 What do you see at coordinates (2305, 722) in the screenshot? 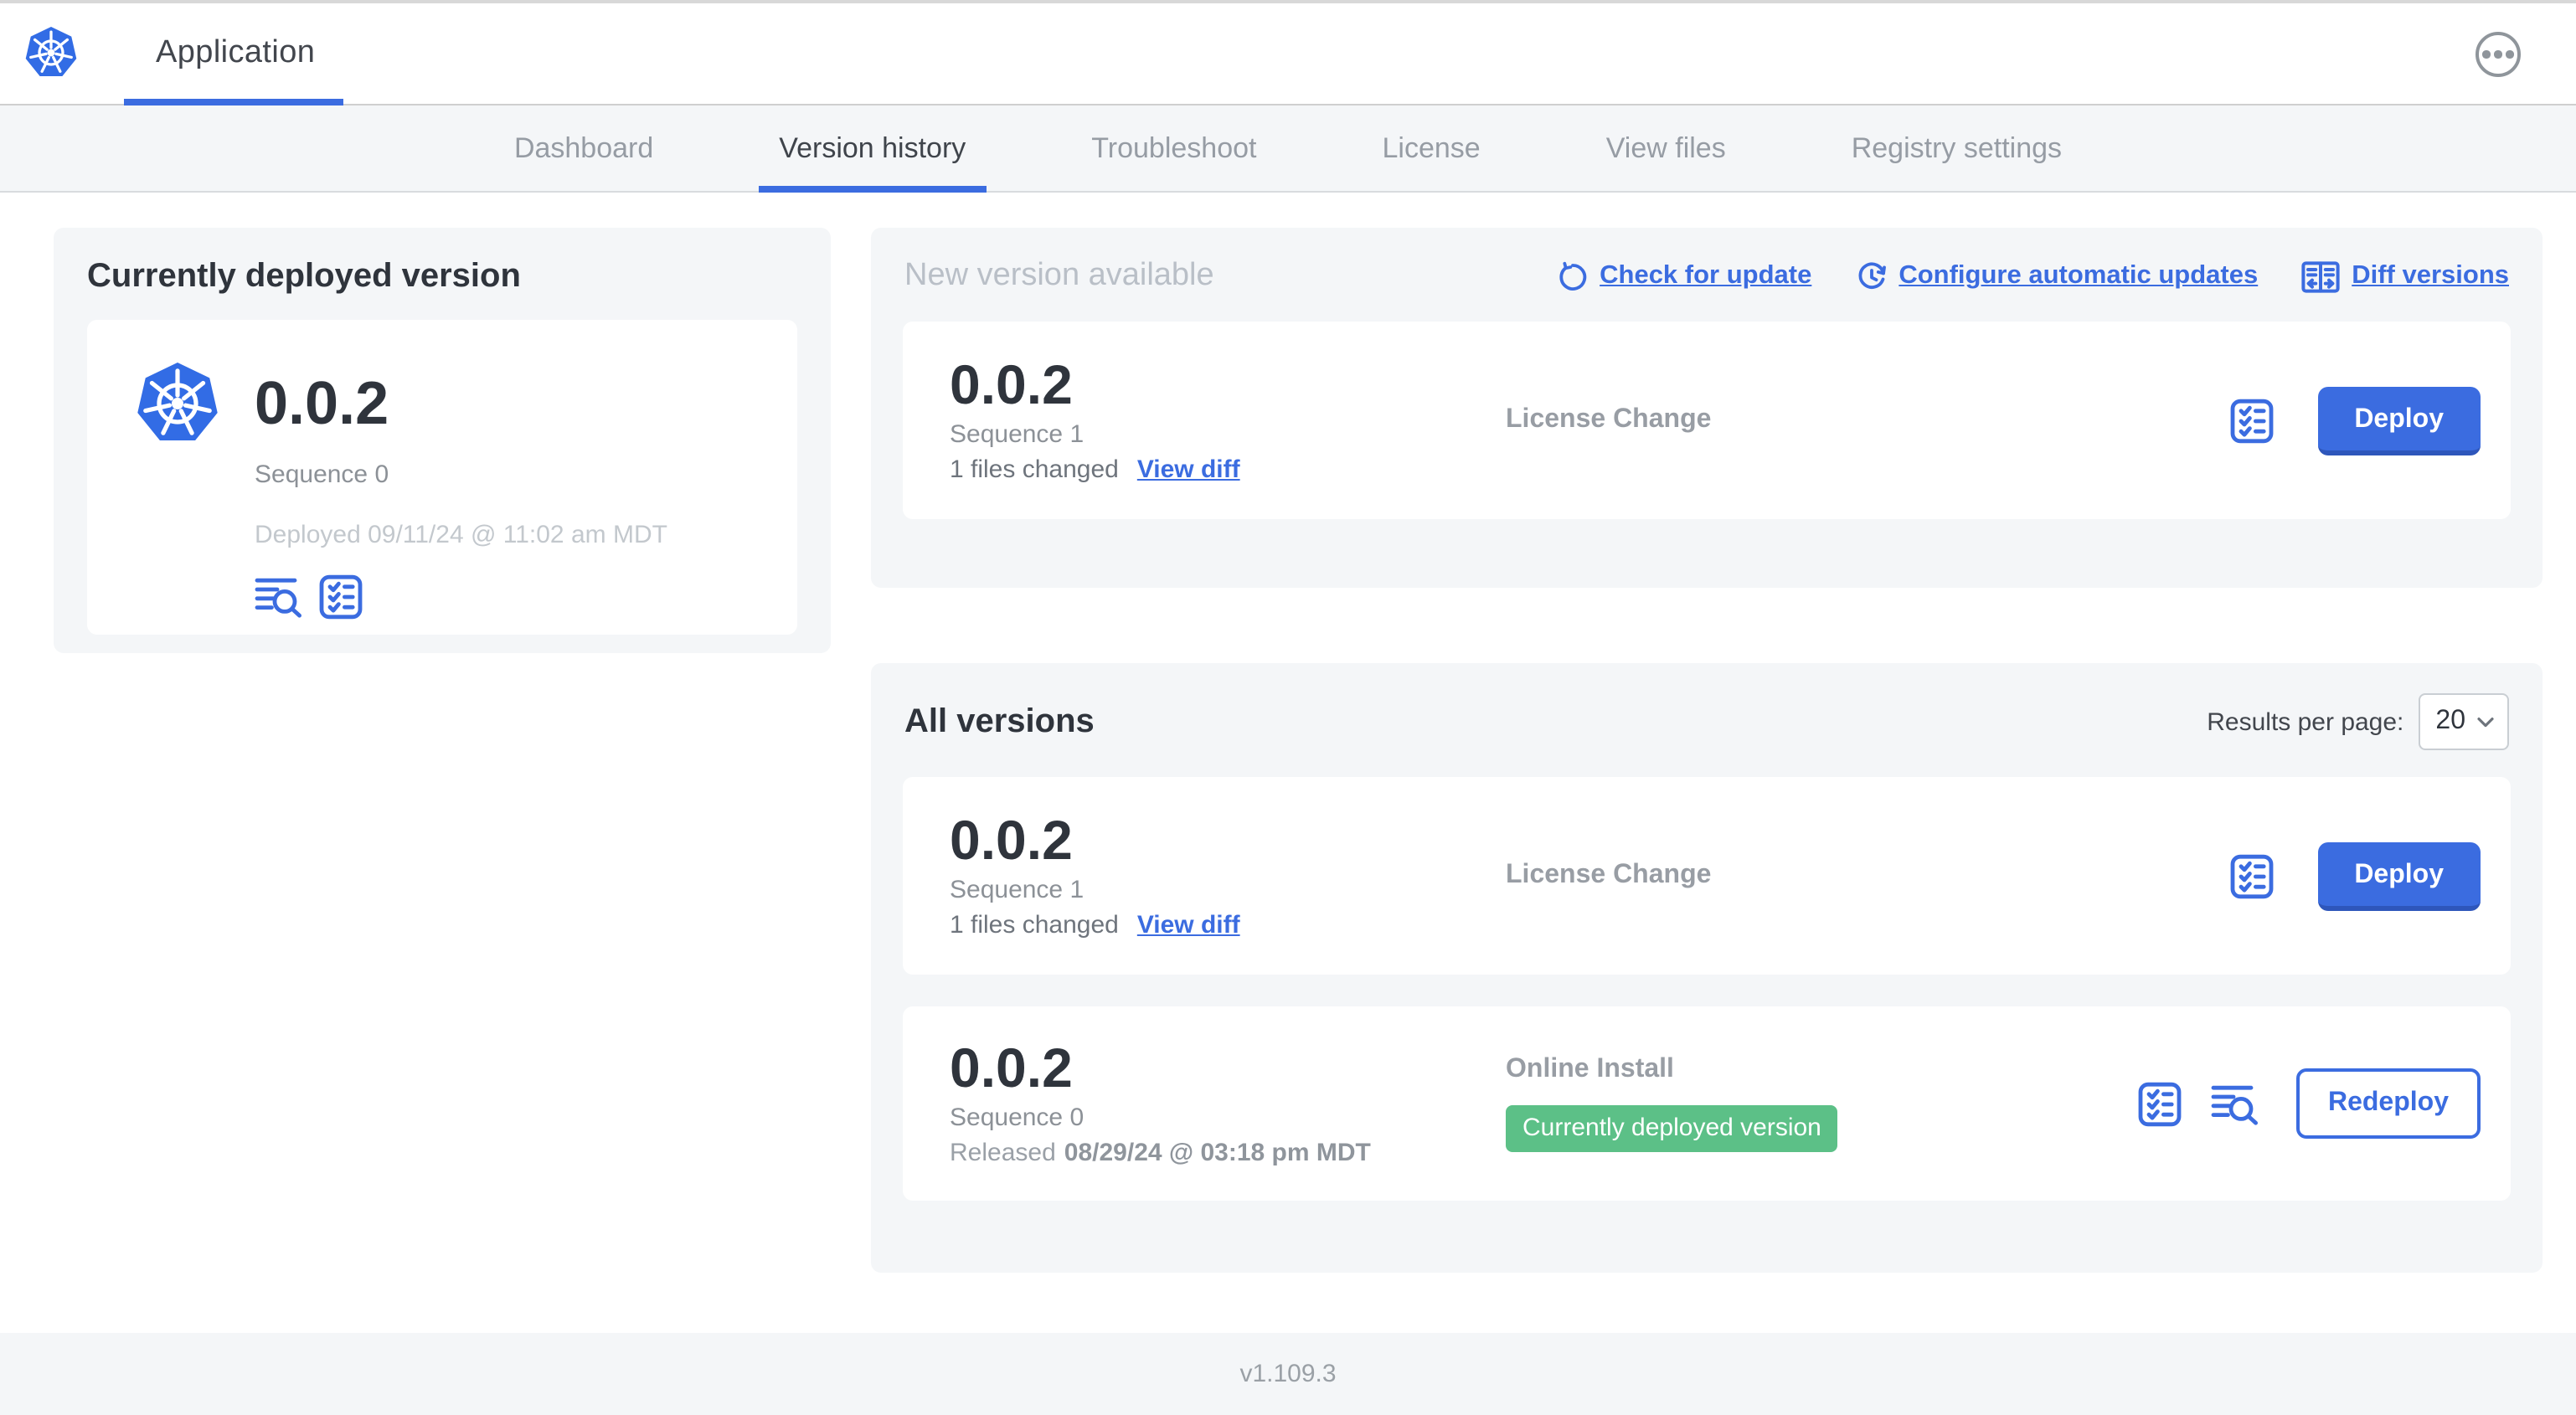
I see `results-per-page-label: Results per page:` at bounding box center [2305, 722].